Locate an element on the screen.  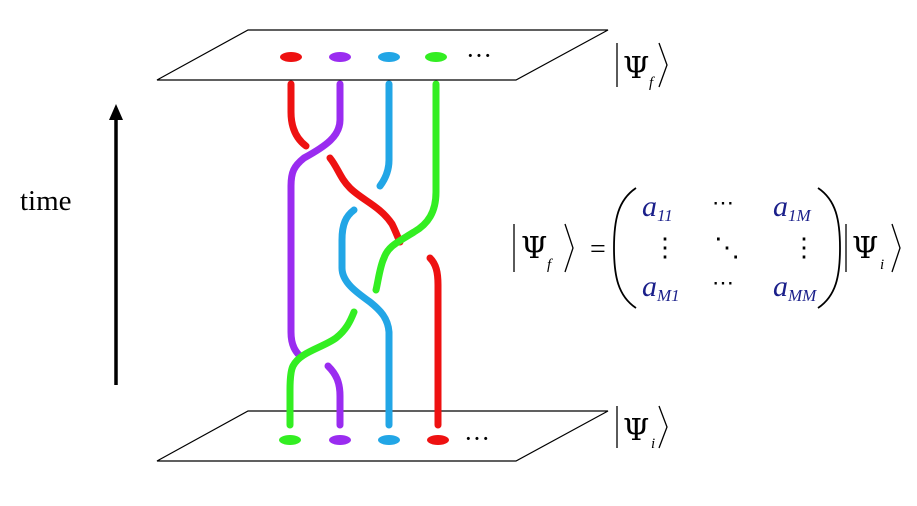
top-ellipsis: ··· is located at coordinates (479, 55).